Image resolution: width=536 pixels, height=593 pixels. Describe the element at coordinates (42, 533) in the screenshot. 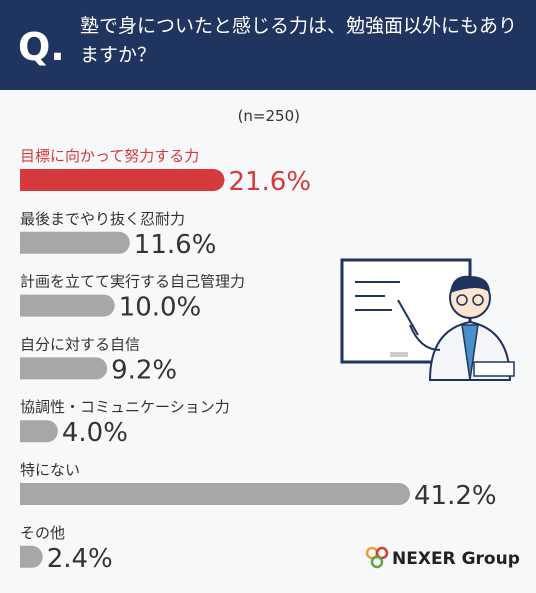

I see `category-label: その他` at that location.